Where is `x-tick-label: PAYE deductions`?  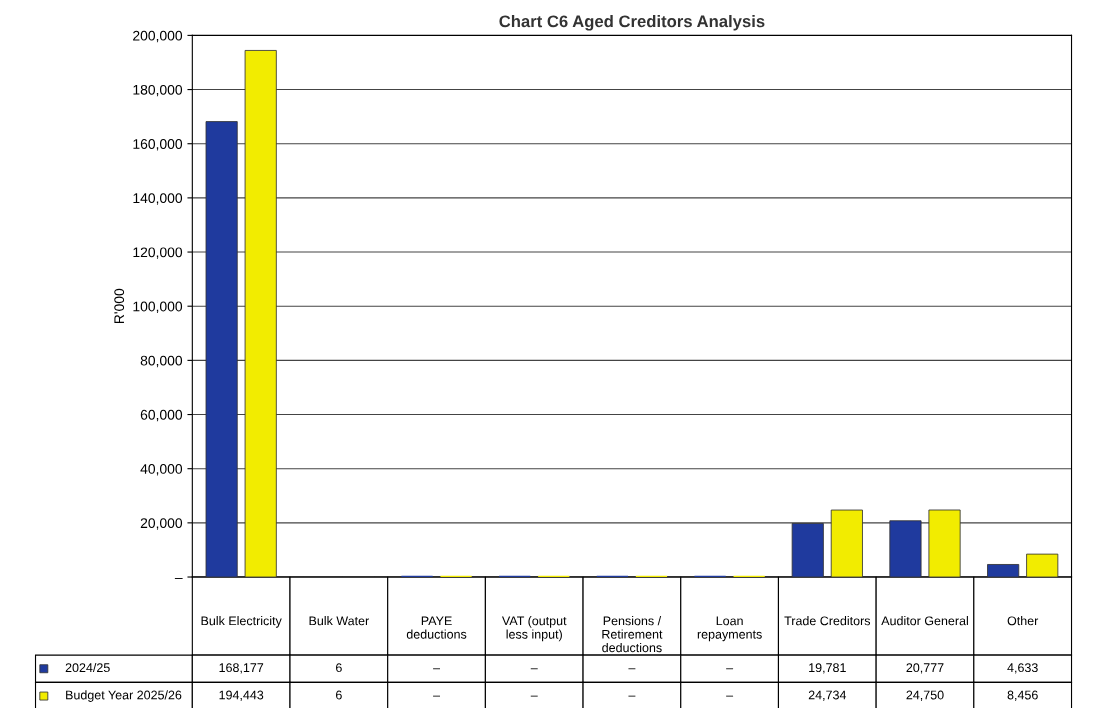 x-tick-label: PAYE deductions is located at coordinates (436, 627).